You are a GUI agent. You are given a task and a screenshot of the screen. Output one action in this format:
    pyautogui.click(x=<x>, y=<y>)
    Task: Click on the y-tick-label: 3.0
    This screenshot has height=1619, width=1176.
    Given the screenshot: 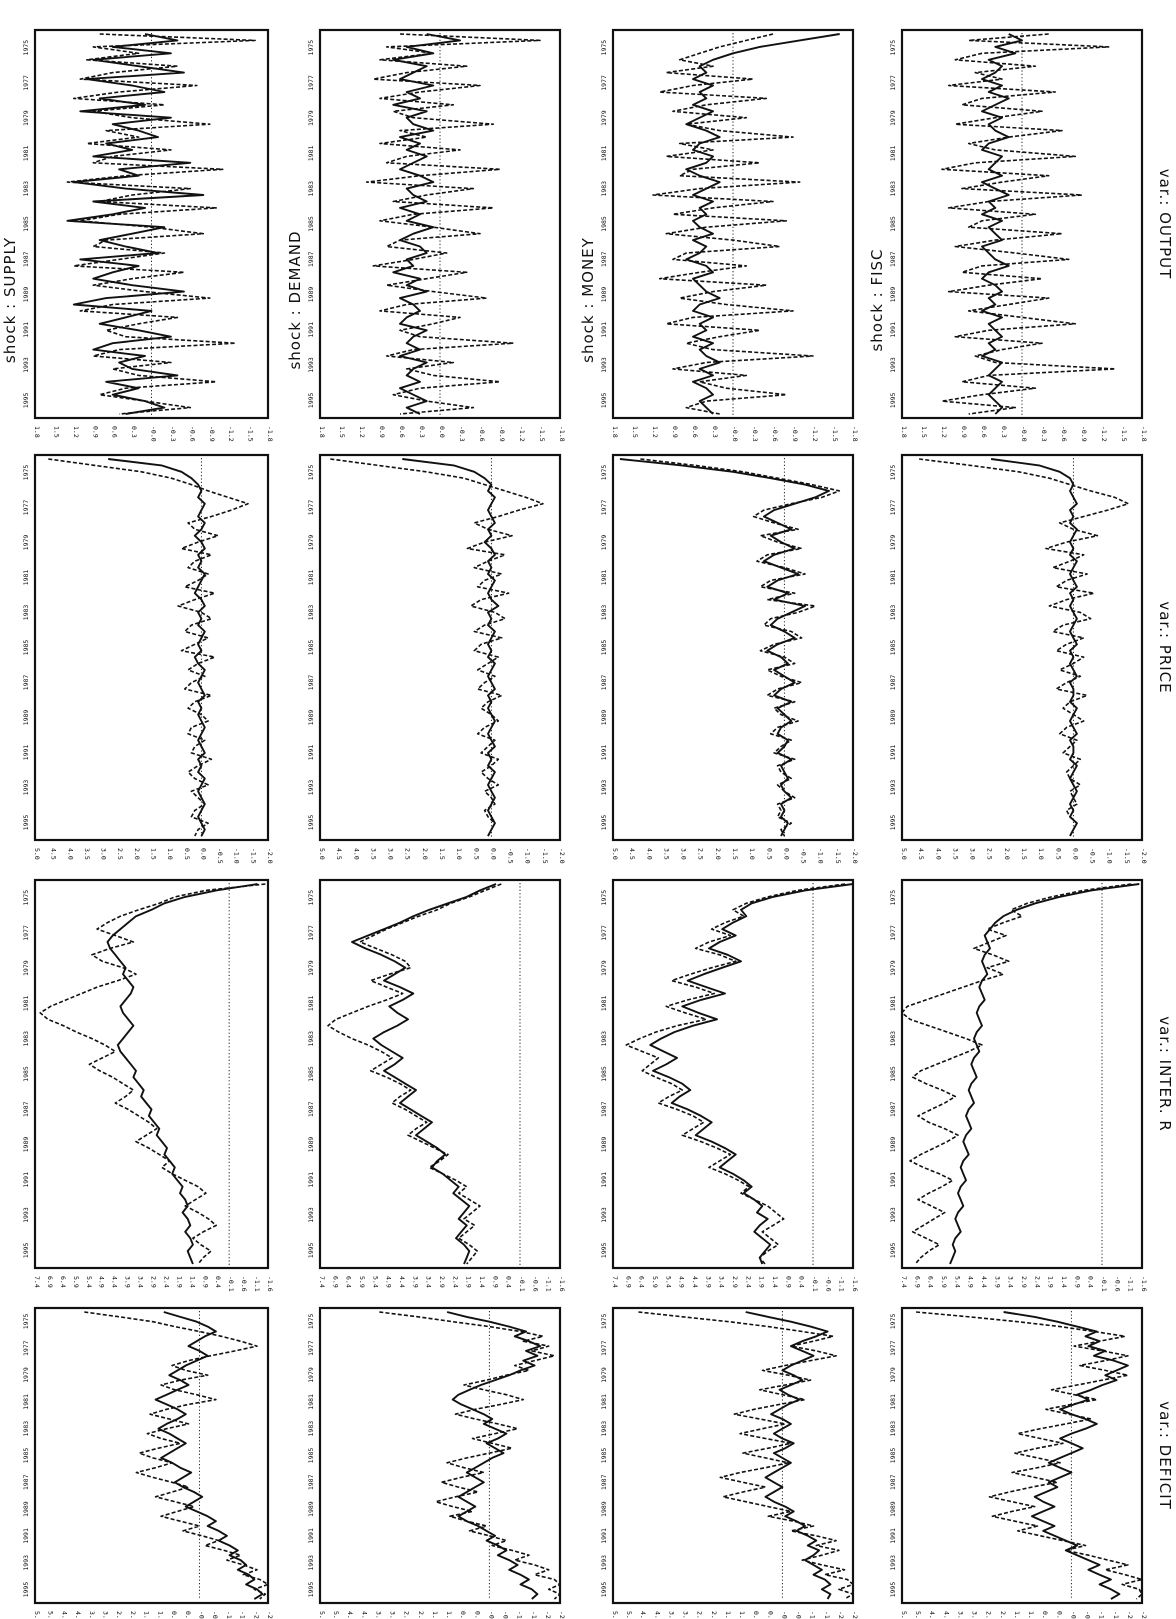 What is the action you would take?
    pyautogui.click(x=104, y=854)
    